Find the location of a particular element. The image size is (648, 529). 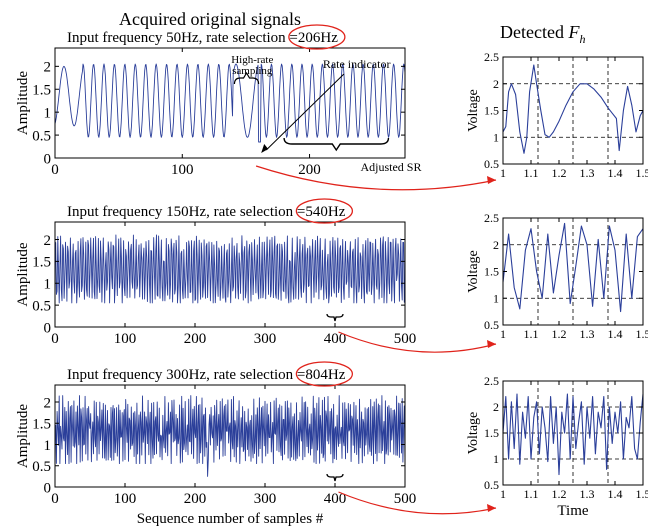

arrowhead is located at coordinates (265, 148).